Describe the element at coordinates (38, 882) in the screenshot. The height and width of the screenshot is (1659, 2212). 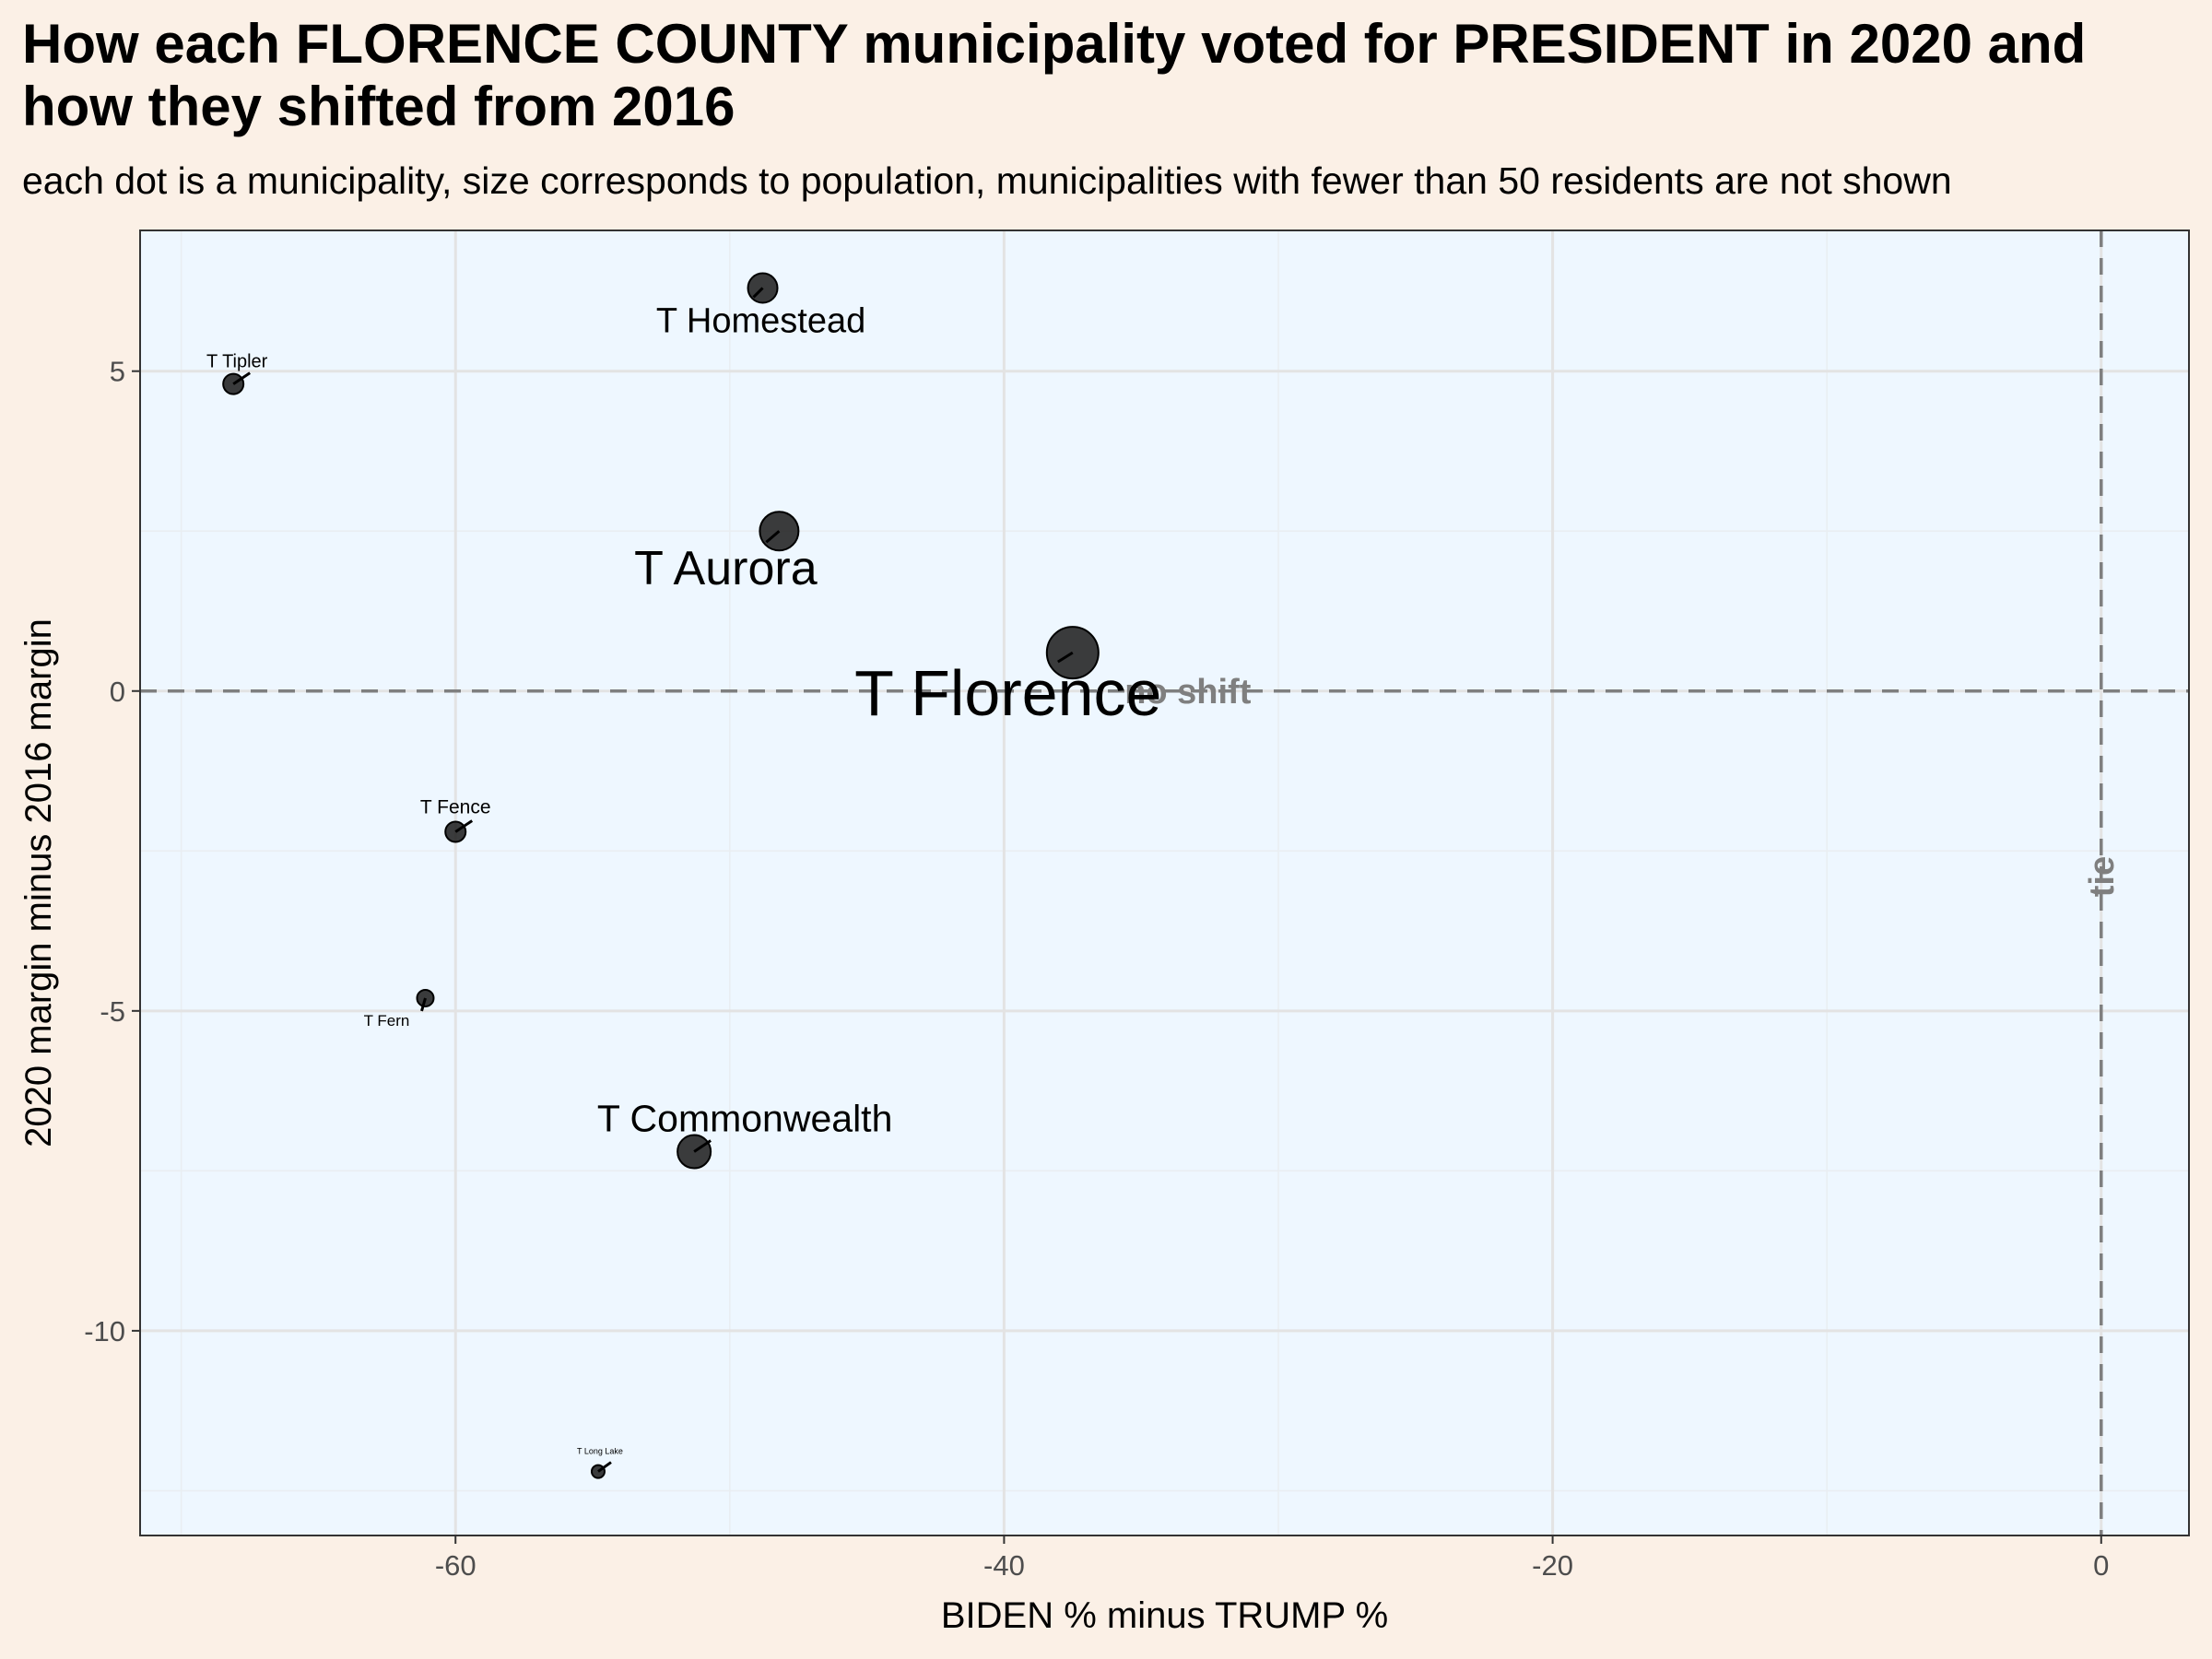
I see `y-axis-title: 2020 margin minus 2016 margin` at that location.